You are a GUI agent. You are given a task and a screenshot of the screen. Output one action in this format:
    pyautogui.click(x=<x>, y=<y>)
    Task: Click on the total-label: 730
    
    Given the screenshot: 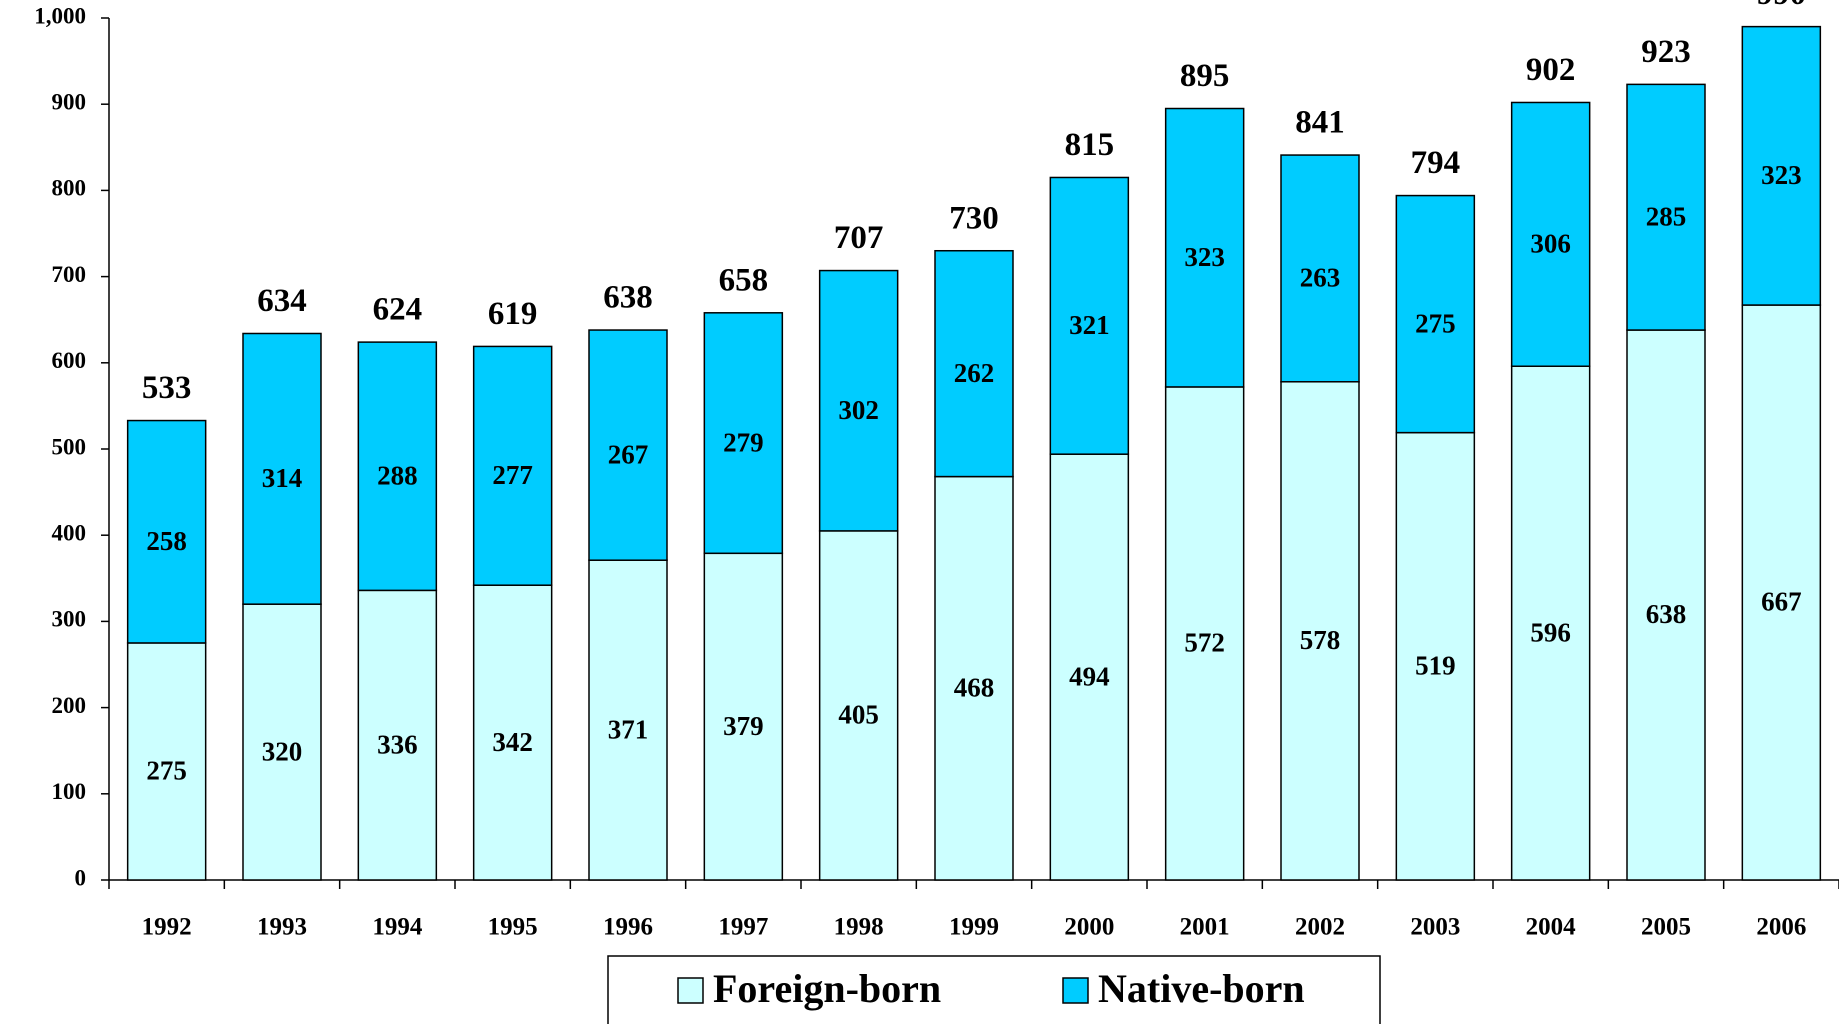 What is the action you would take?
    pyautogui.click(x=974, y=218)
    